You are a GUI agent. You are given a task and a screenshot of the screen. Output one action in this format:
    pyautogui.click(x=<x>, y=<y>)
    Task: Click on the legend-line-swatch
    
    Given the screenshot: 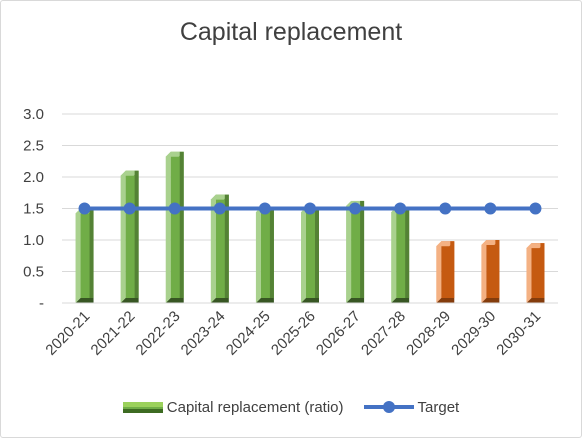 What is the action you would take?
    pyautogui.click(x=388, y=407)
    